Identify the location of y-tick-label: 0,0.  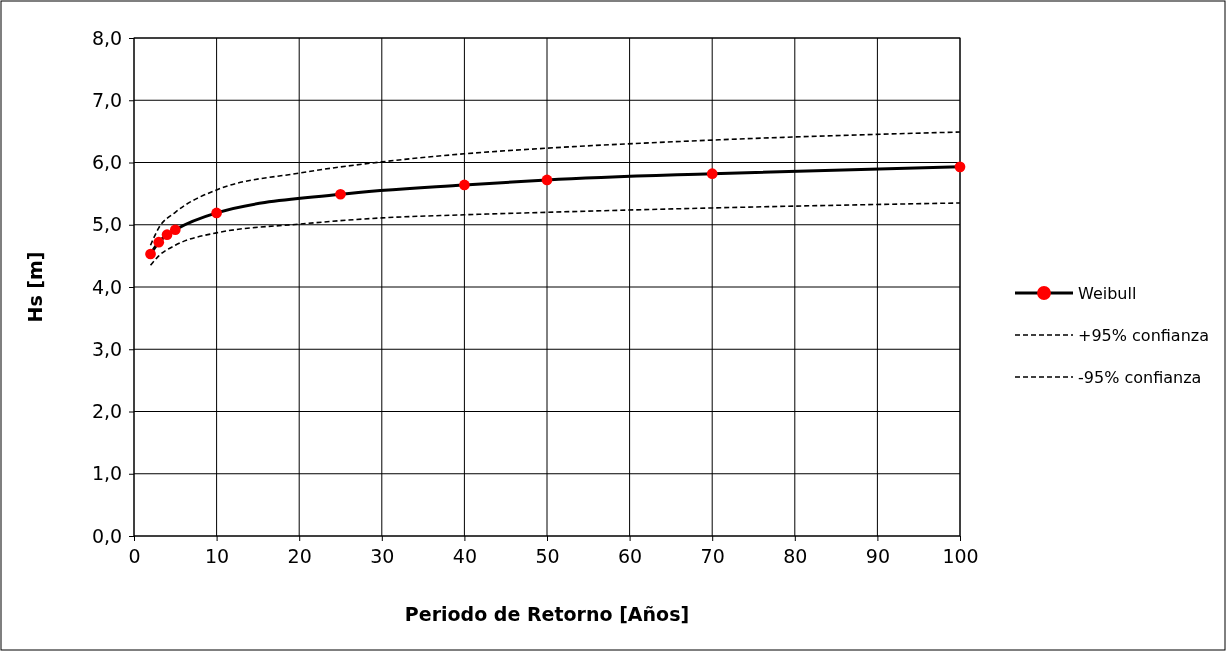
(107, 535).